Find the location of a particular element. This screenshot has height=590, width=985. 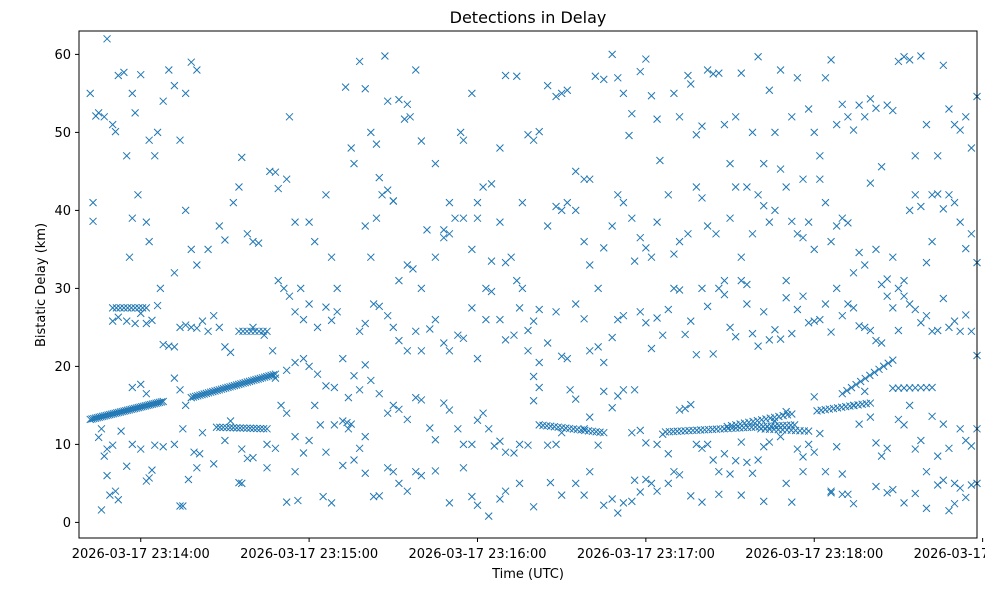

y-tick-label: 10 is located at coordinates (62, 445).